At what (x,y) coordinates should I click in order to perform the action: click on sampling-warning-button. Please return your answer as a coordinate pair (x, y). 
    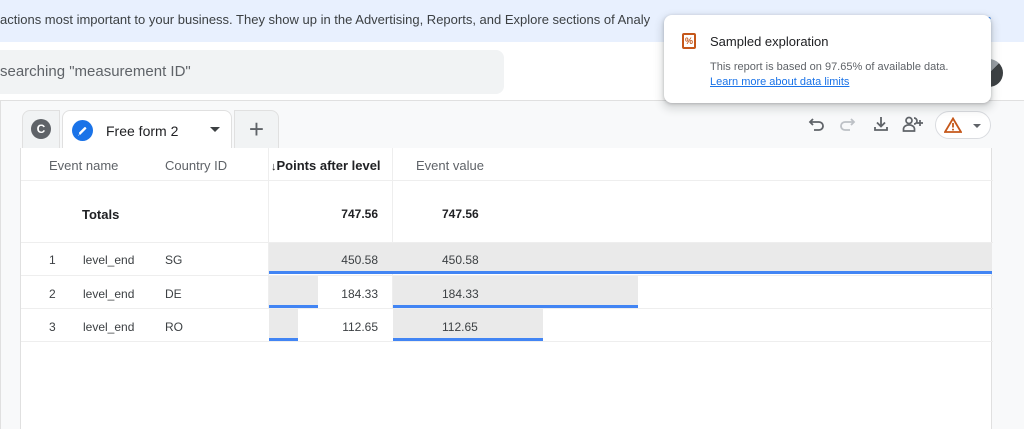
    Looking at the image, I should click on (963, 125).